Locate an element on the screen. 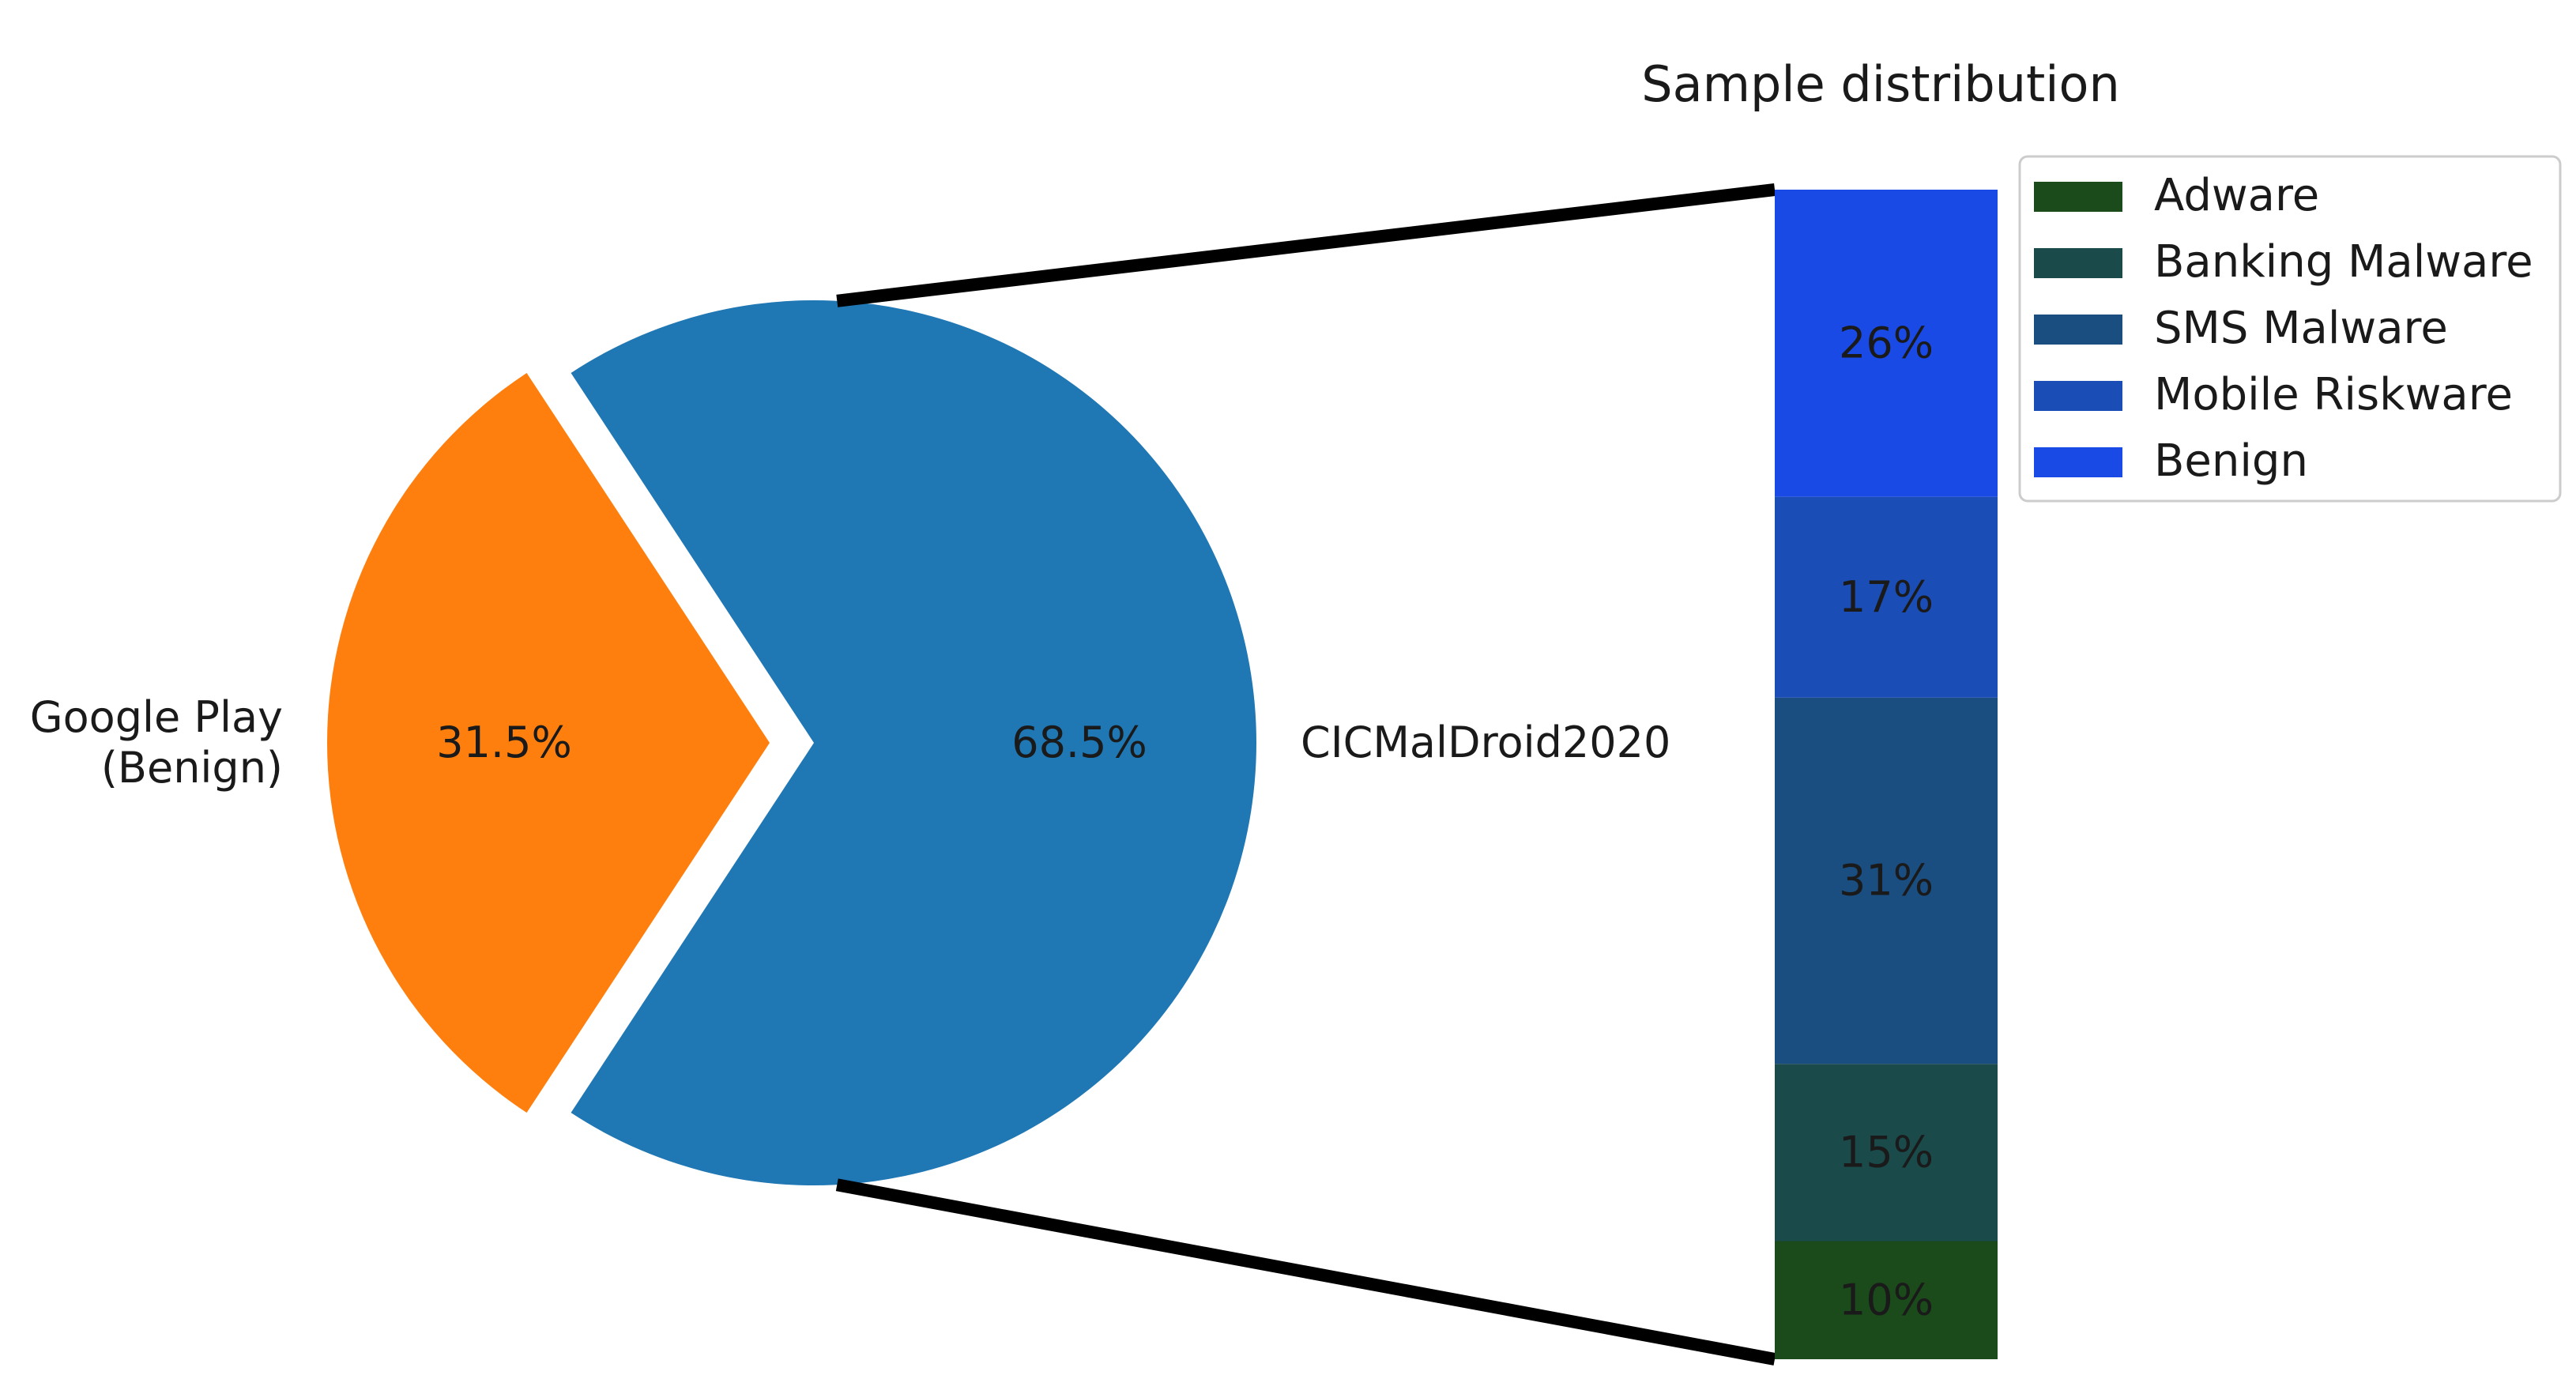 This screenshot has height=1394, width=2576. pie-slice-google-play-benign is located at coordinates (548, 742).